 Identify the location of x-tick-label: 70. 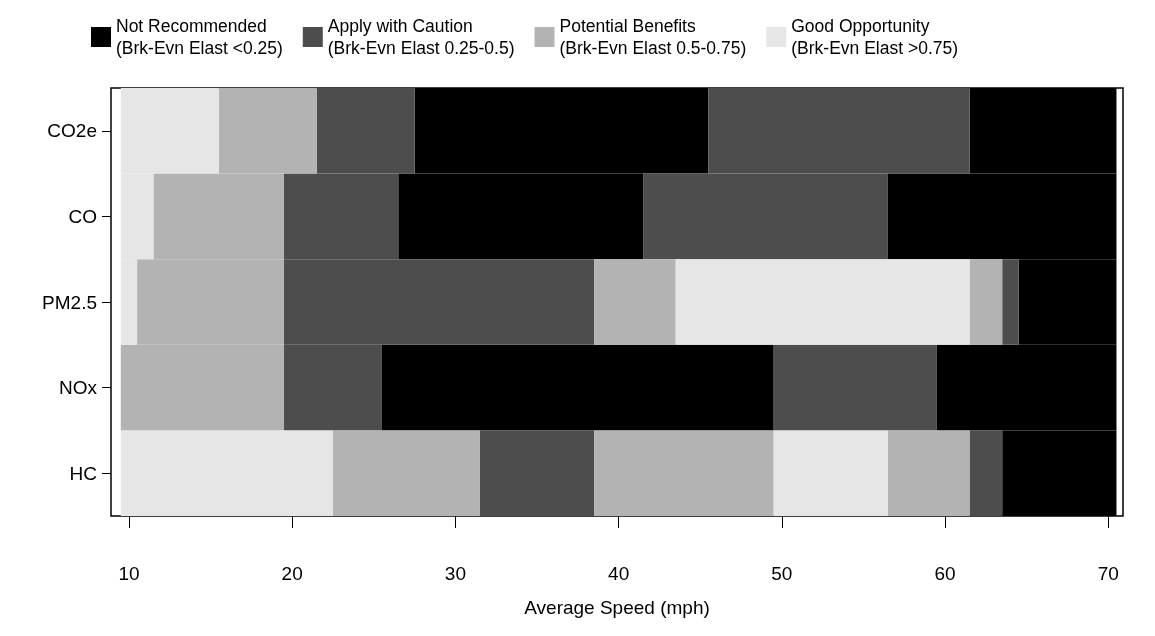
(1108, 573).